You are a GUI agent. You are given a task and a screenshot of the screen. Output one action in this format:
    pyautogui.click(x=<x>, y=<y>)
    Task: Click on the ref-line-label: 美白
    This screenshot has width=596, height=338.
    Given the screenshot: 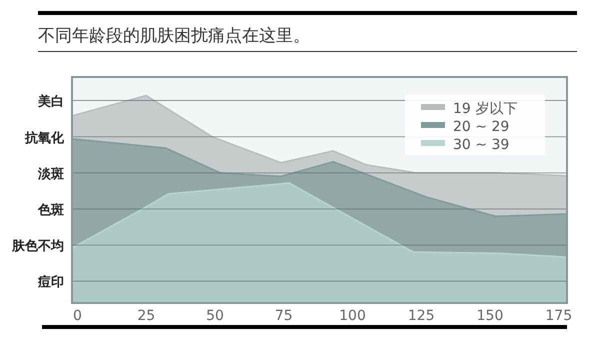 What is the action you would take?
    pyautogui.click(x=50, y=101)
    